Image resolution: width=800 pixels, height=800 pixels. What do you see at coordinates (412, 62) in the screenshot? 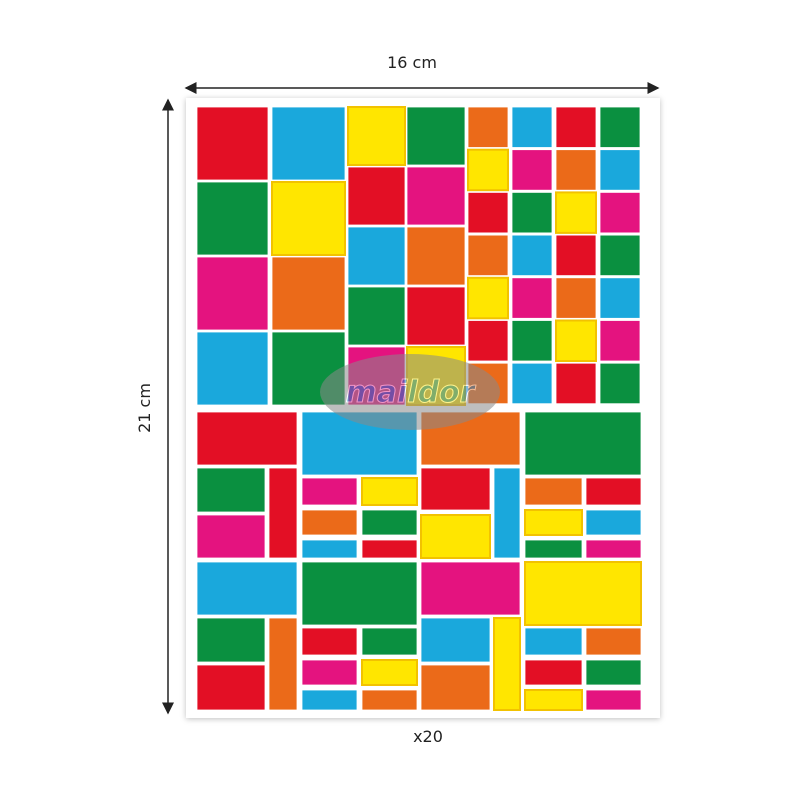
I see `width-label: 16 cm` at bounding box center [412, 62].